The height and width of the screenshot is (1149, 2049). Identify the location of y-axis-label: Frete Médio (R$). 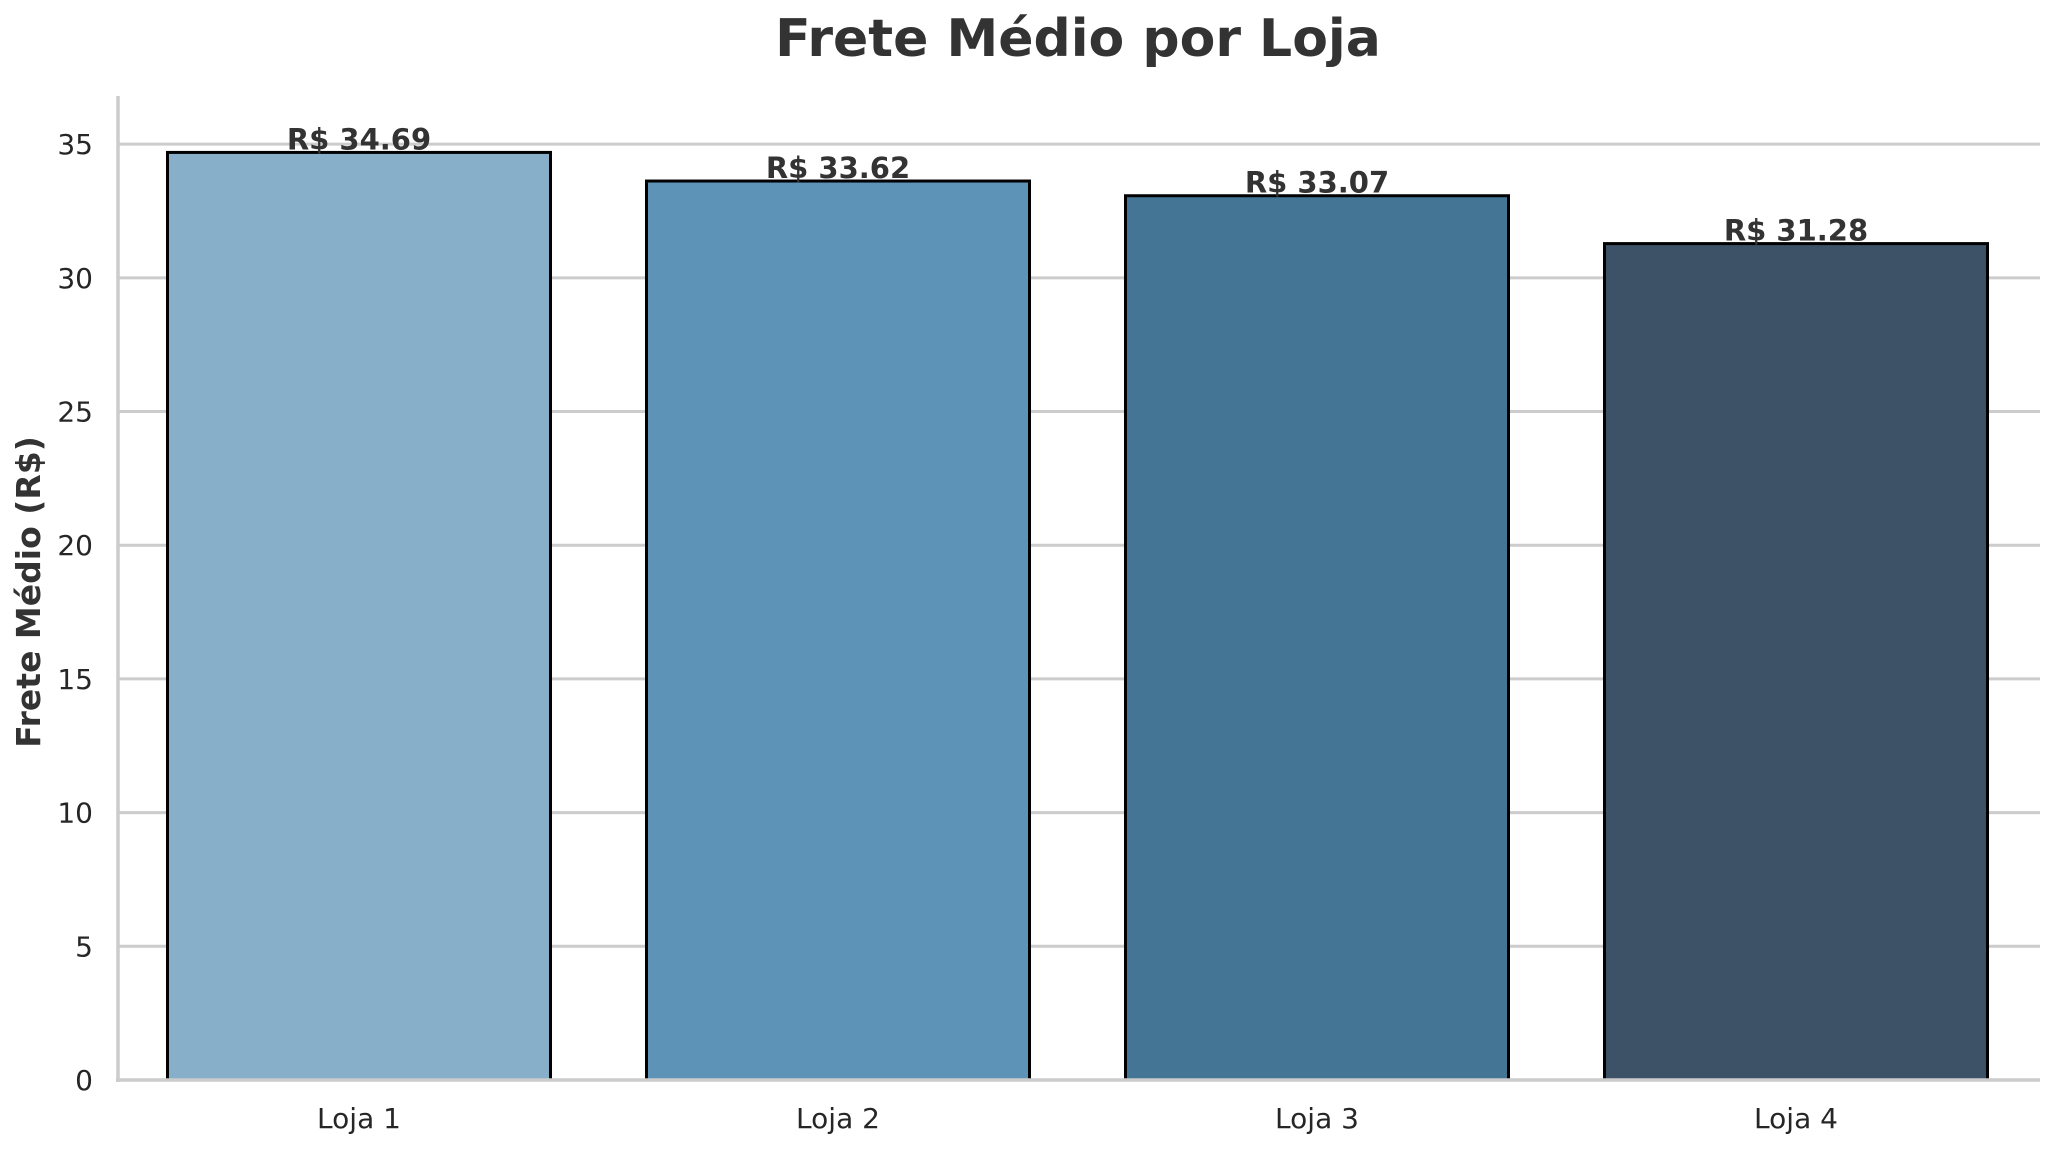
(28, 592).